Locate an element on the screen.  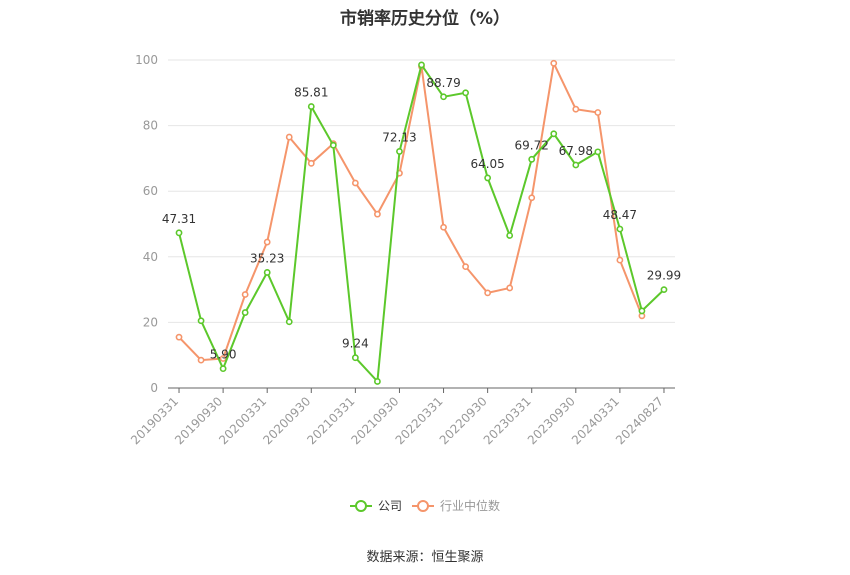
y-tick-label: 40 is located at coordinates (150, 257).